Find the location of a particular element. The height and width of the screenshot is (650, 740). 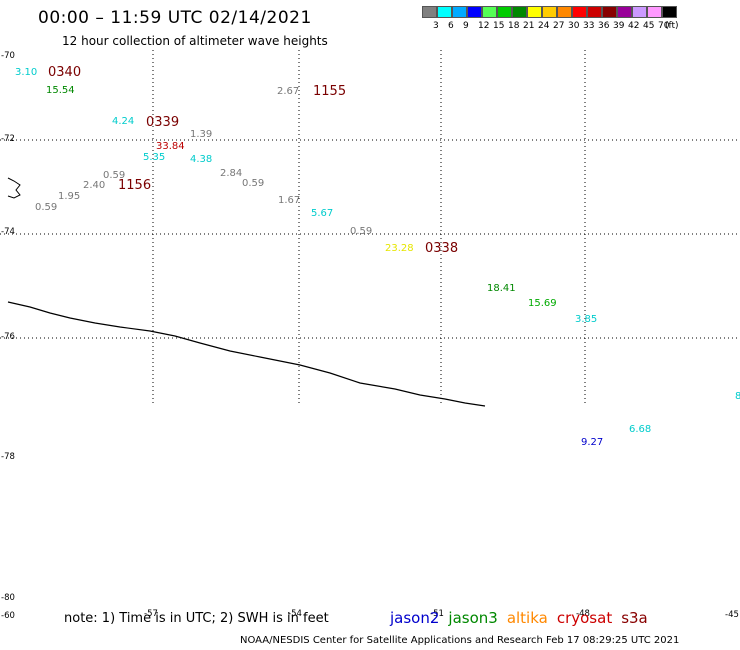

longitude-label: -51 is located at coordinates (437, 614).